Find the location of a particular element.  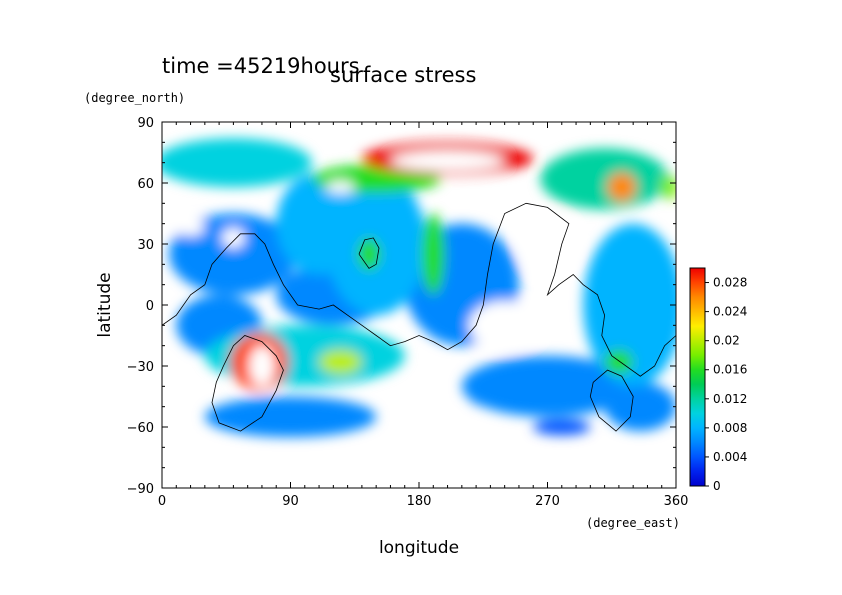

colorbar-tick-label: 0.008 is located at coordinates (730, 428).